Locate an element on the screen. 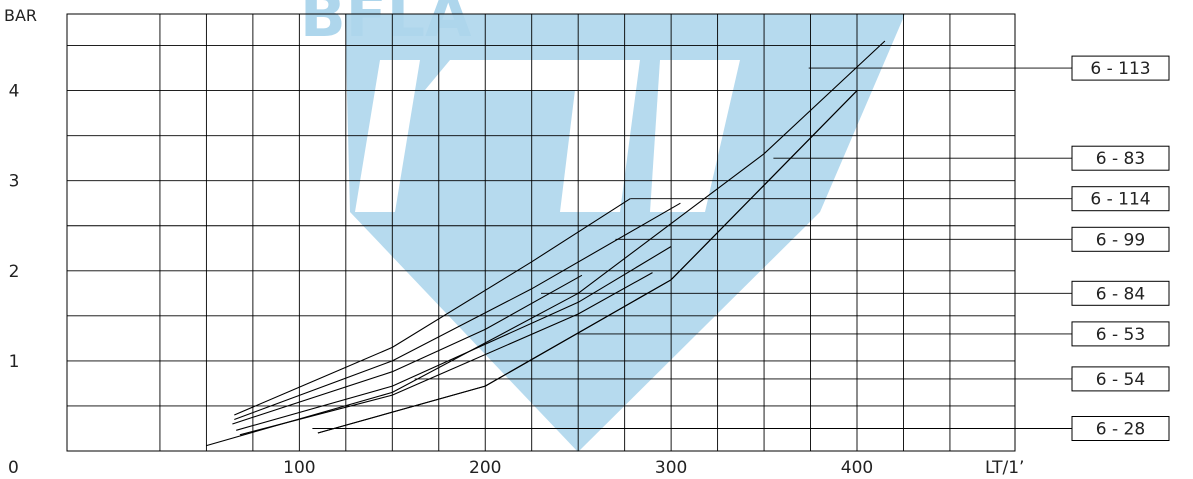 Image resolution: width=1193 pixels, height=479 pixels. x-tick-label: 200 is located at coordinates (485, 468).